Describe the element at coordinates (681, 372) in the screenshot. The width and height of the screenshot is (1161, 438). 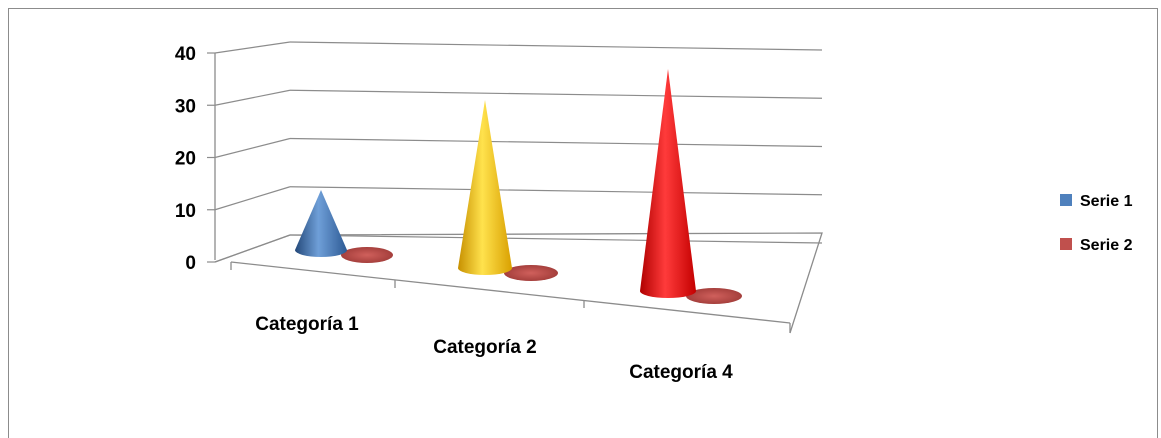
I see `category-label: Categoría 4` at that location.